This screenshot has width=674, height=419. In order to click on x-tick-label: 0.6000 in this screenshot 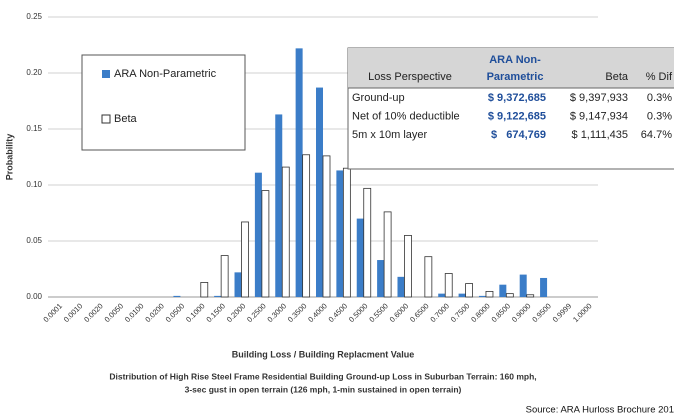, I will do `click(399, 312)`.